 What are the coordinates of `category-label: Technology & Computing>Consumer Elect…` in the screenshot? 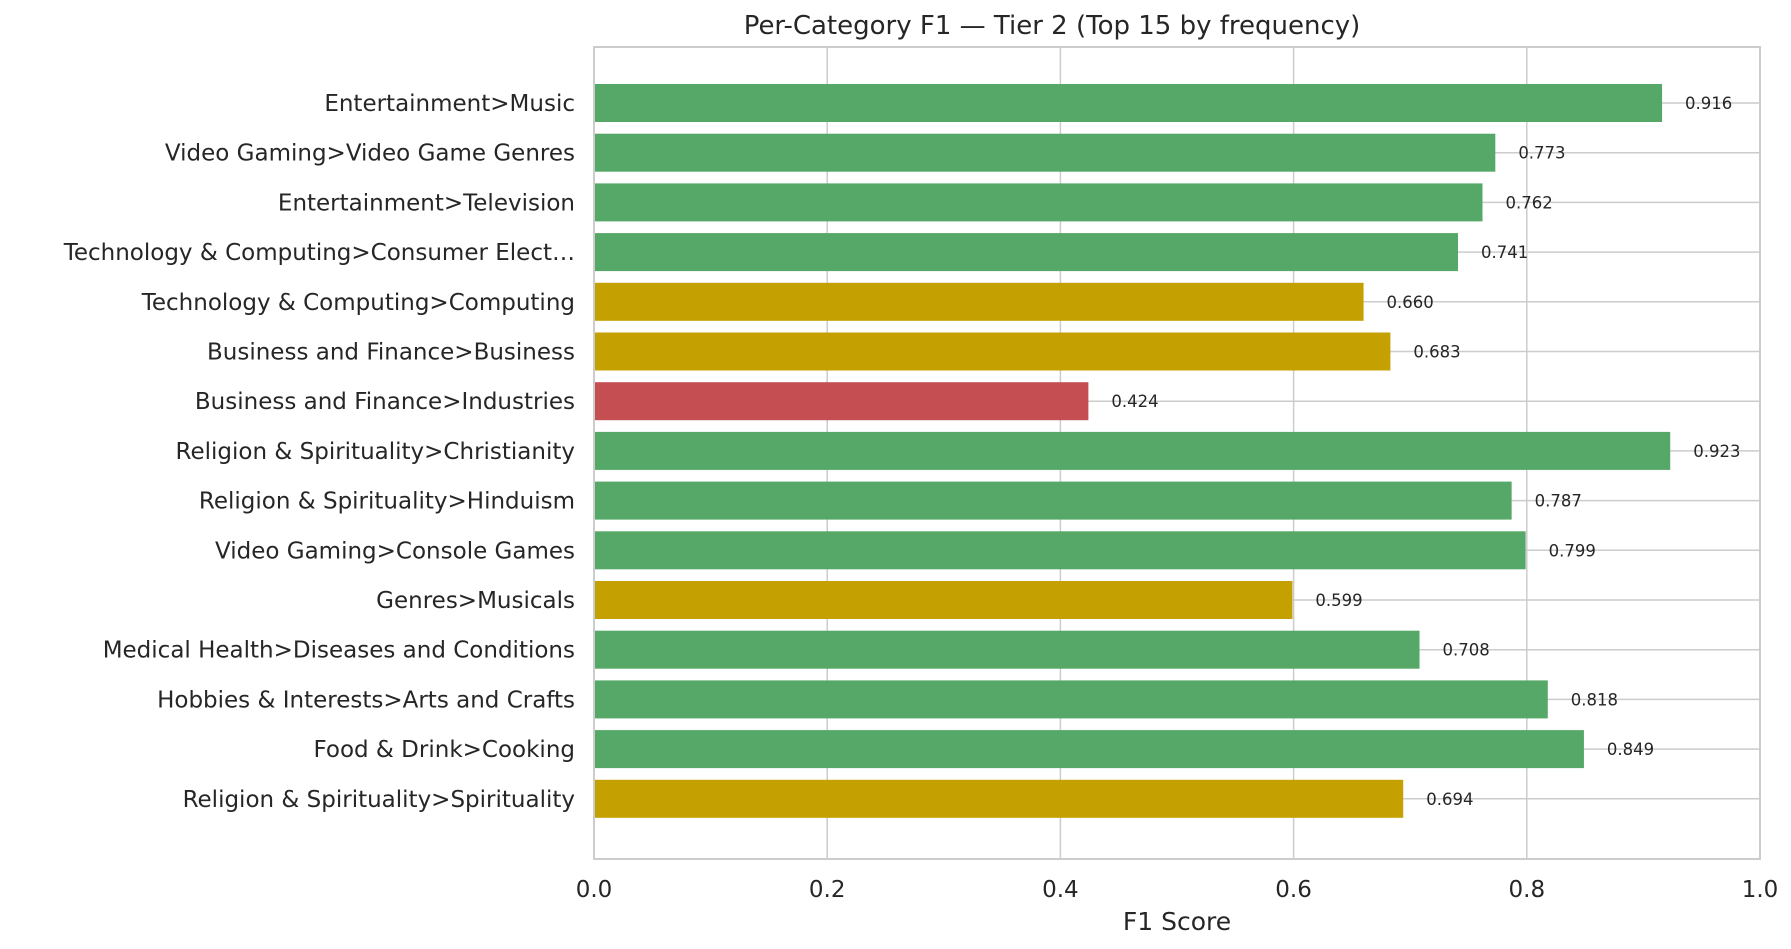 It's located at (319, 253).